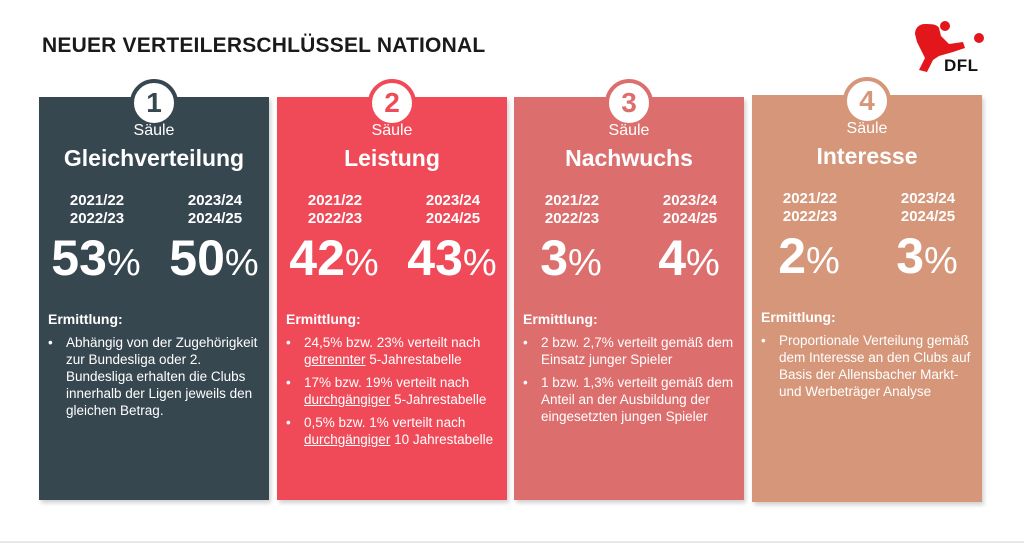 Image resolution: width=1024 pixels, height=546 pixels. Describe the element at coordinates (392, 158) in the screenshot. I see `pillar-name: Leistung` at that location.